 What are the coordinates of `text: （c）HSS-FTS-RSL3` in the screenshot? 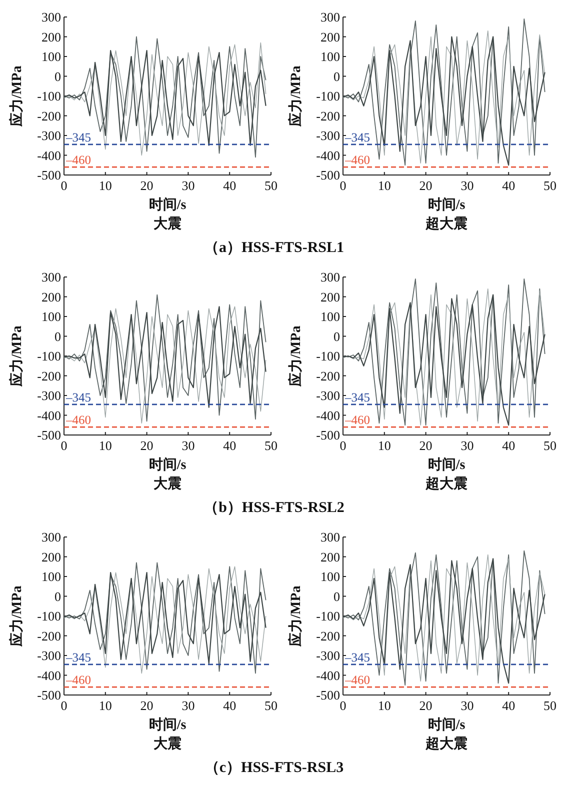 It's located at (274, 768).